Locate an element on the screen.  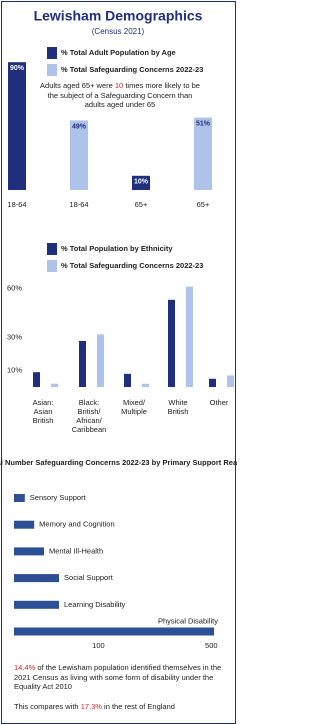
bar-label: Mental Ill-Health is located at coordinates (76, 550).